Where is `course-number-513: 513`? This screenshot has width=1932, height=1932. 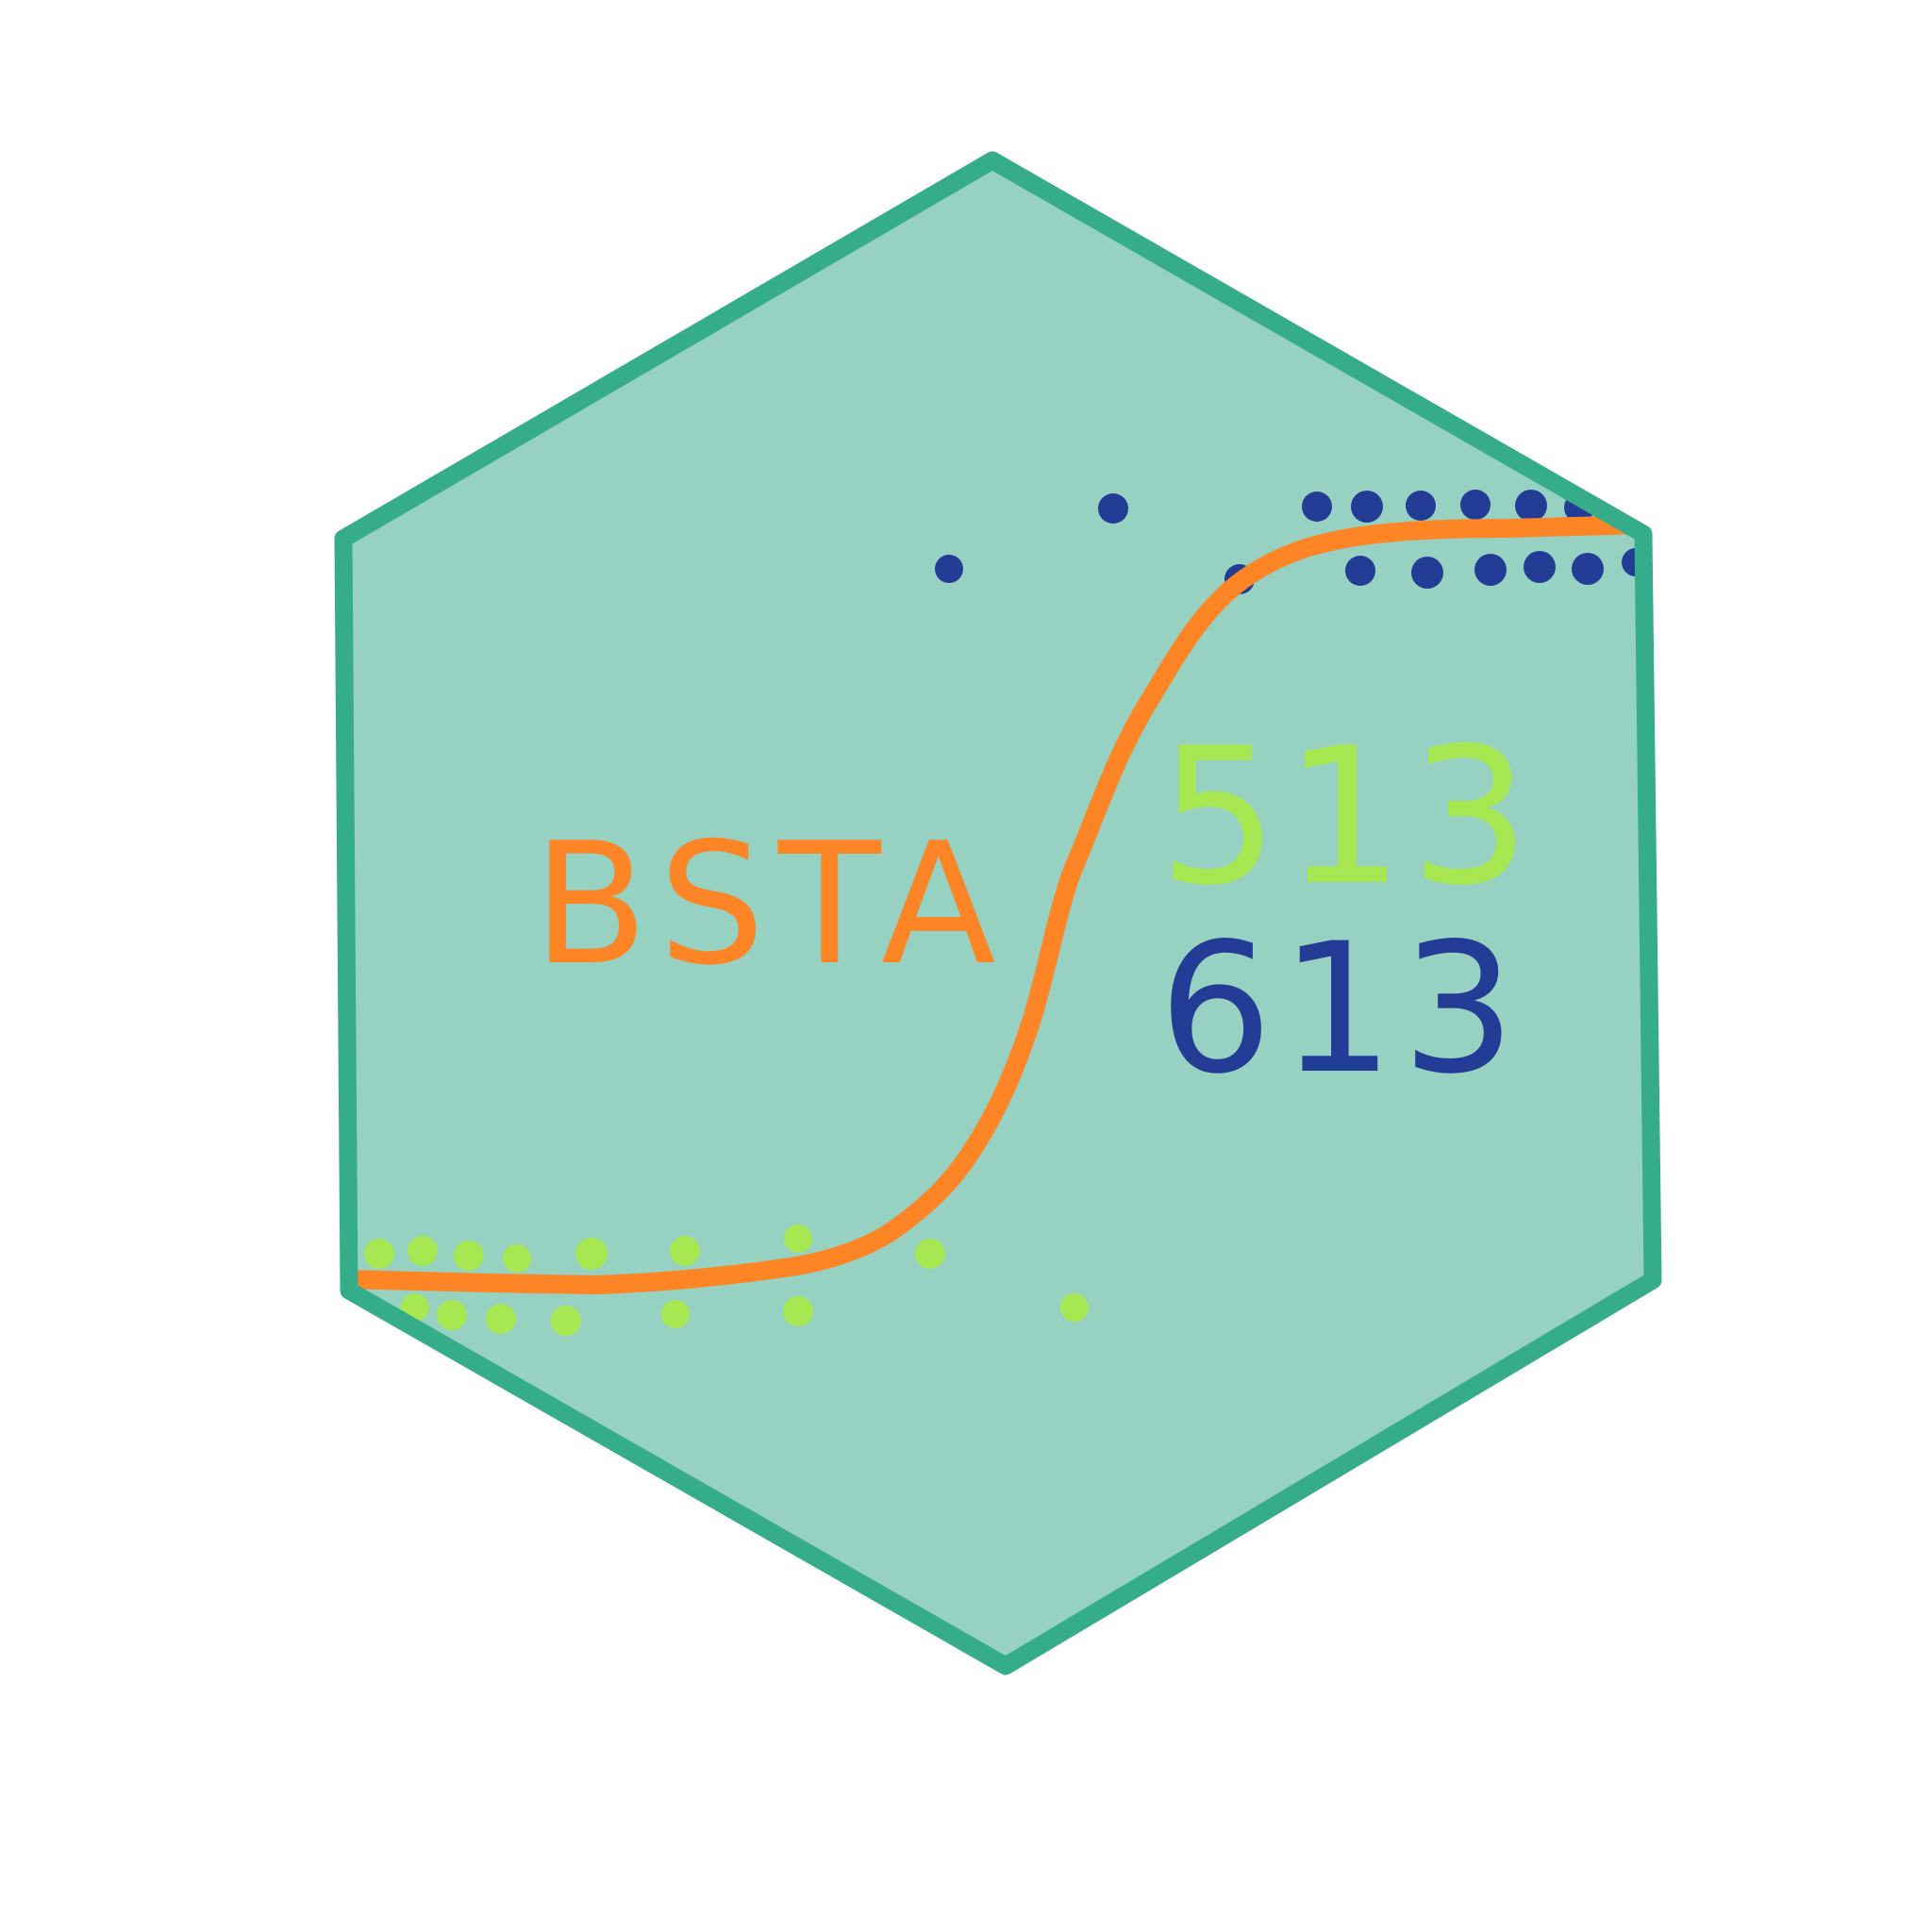 course-number-513: 513 is located at coordinates (1347, 817).